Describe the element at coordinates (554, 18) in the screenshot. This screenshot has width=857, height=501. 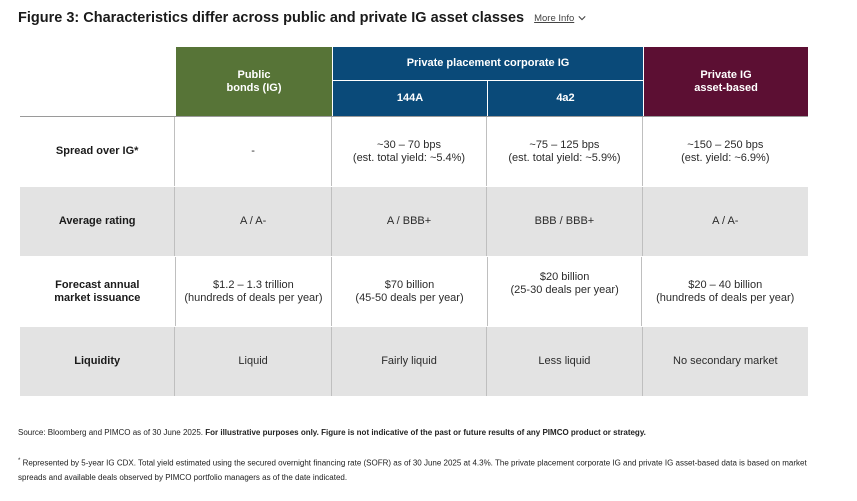
I see `more-info-label: More Info` at that location.